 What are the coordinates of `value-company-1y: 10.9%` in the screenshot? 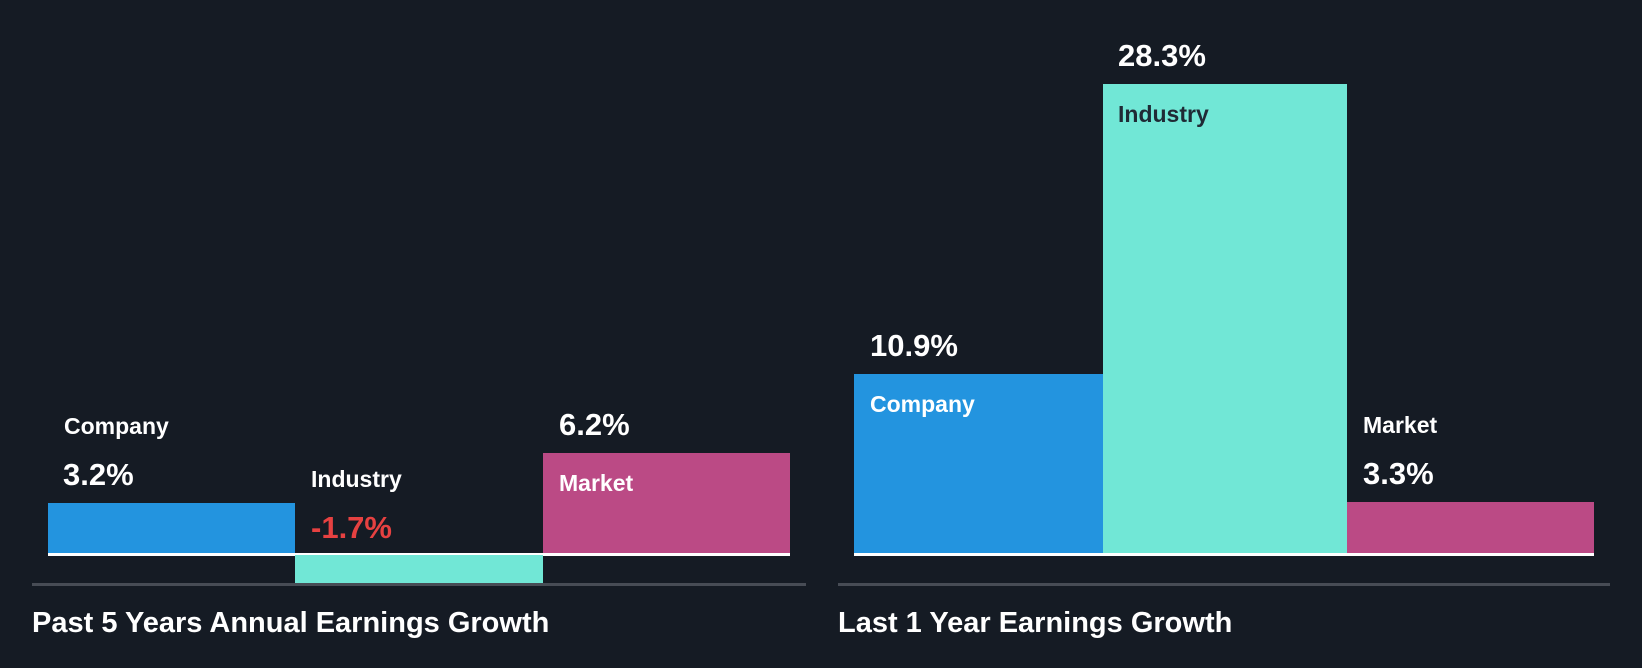 It's located at (914, 345).